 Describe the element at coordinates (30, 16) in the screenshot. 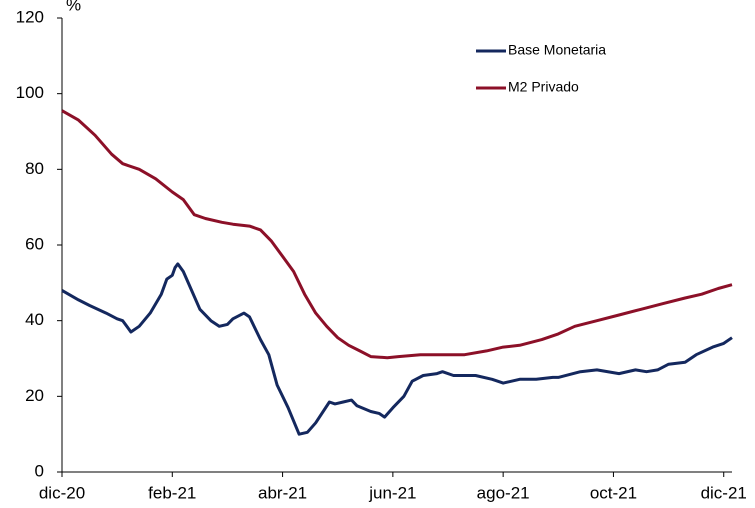

I see `y-tick-label: 120` at that location.